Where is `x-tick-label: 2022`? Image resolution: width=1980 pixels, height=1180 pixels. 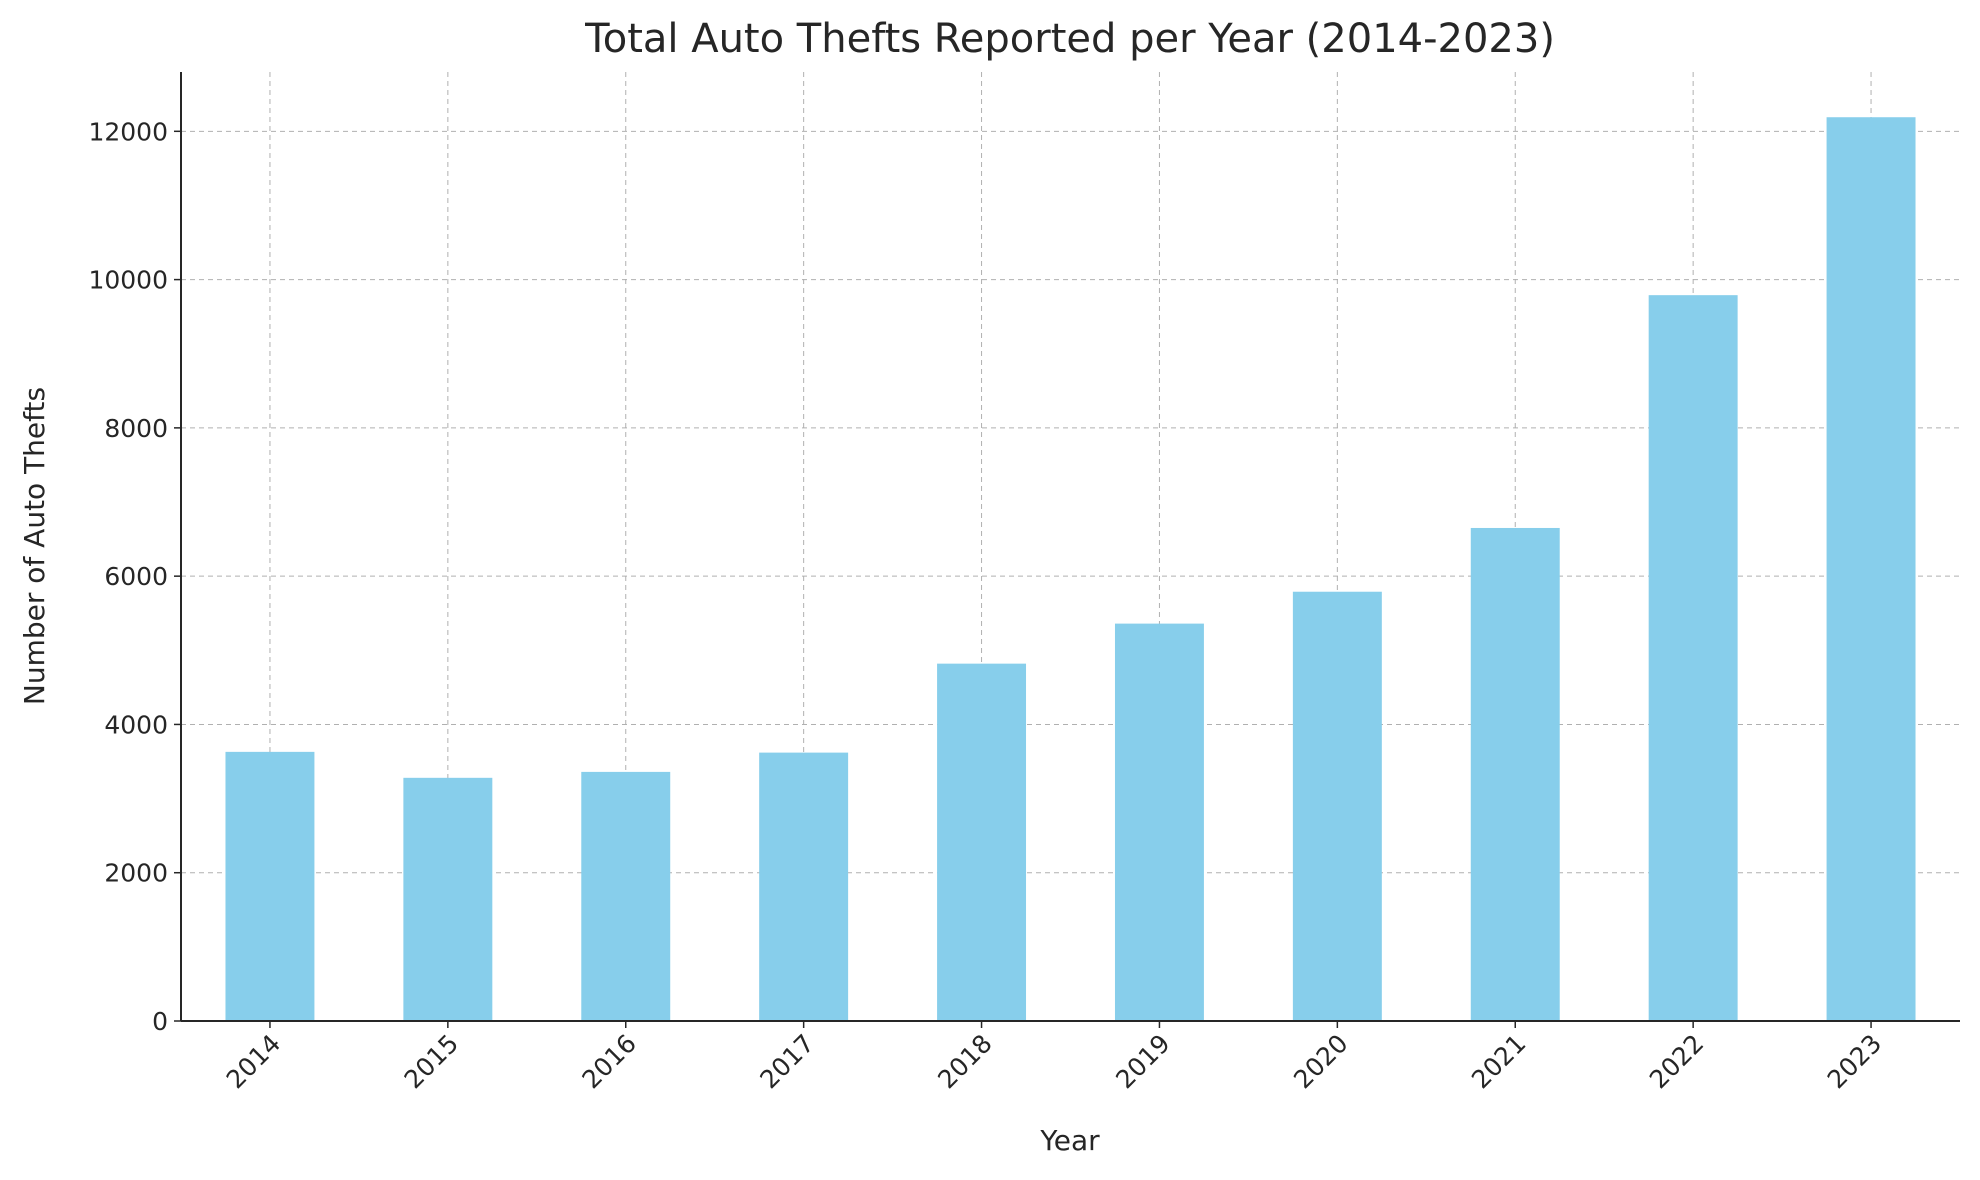 x-tick-label: 2022 is located at coordinates (1676, 1061).